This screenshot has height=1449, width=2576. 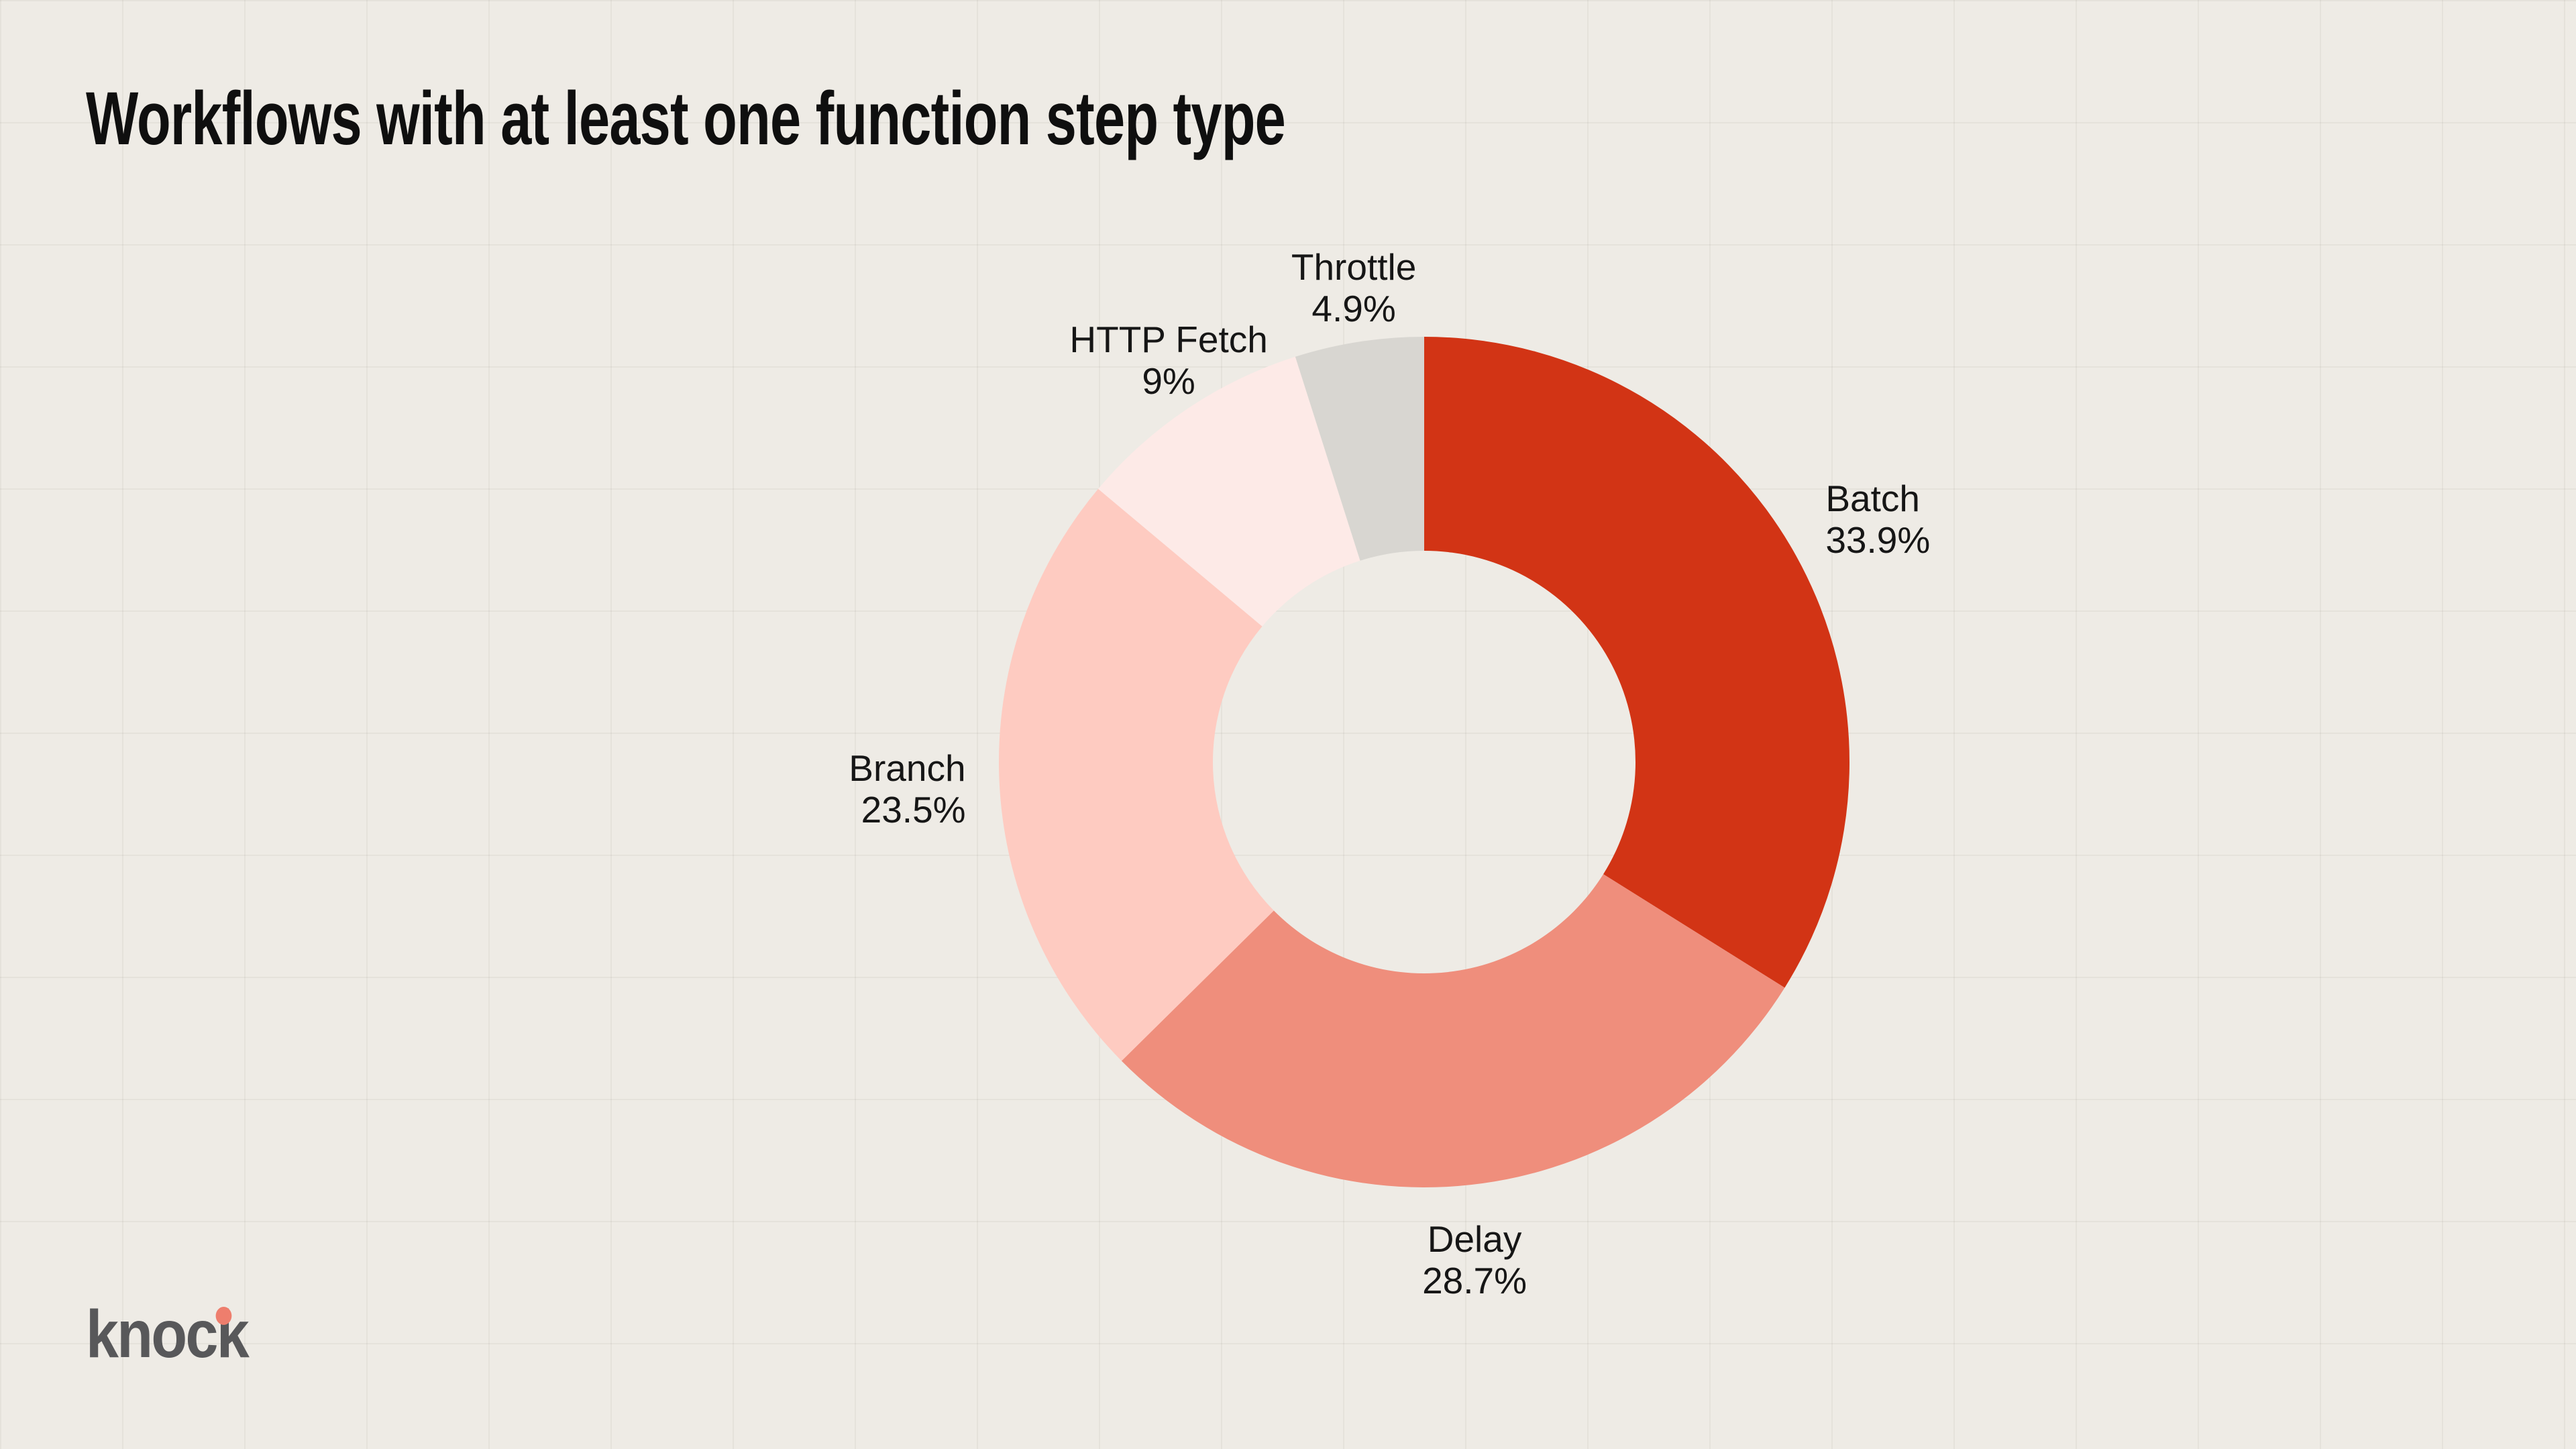 I want to click on slice-label-http-fetch: HTTP Fetch 9%, so click(x=1168, y=360).